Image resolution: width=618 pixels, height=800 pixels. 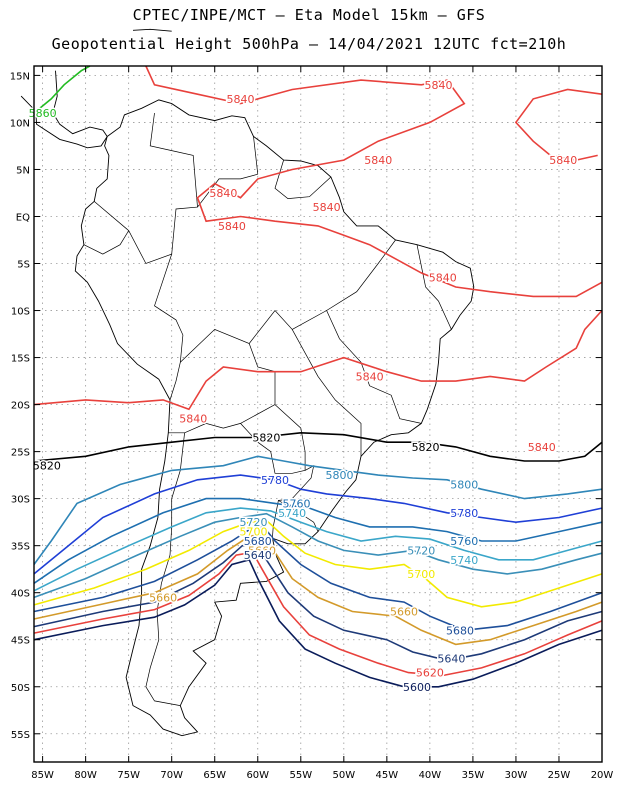 What do you see at coordinates (43, 113) in the screenshot?
I see `contour-label: 5860` at bounding box center [43, 113].